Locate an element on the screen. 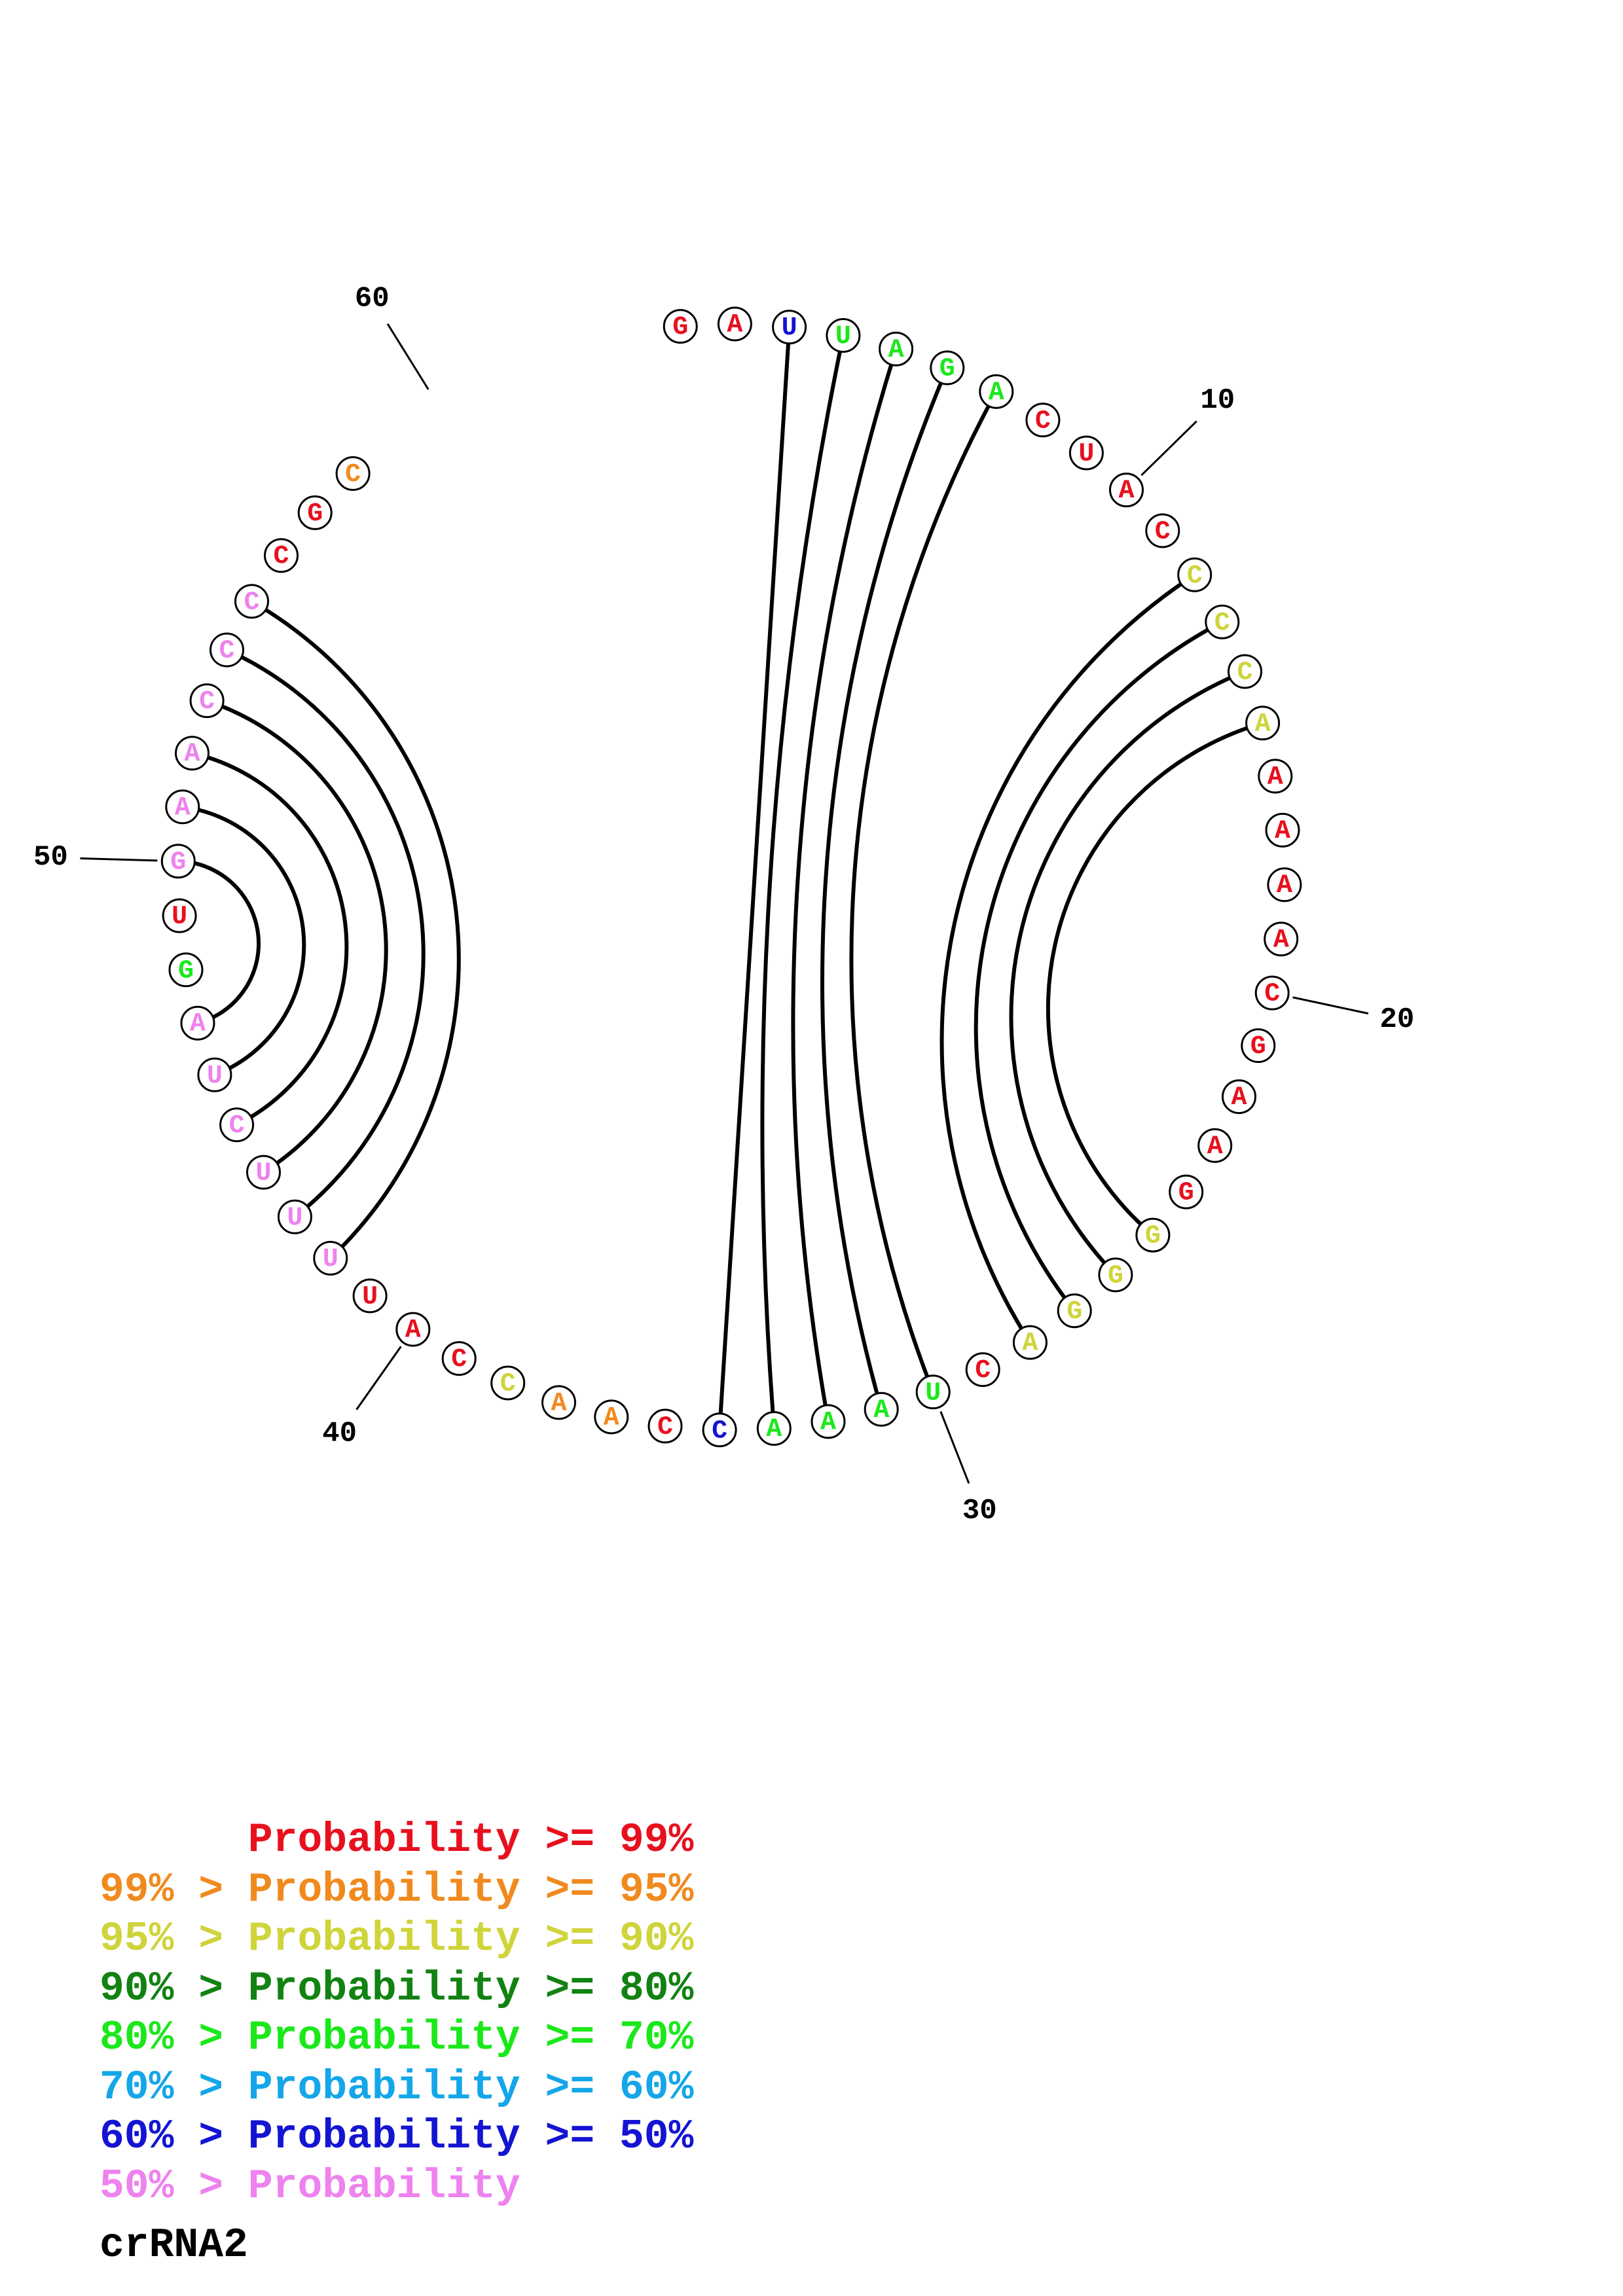  sequence-name: crRNA2 is located at coordinates (174, 2245).